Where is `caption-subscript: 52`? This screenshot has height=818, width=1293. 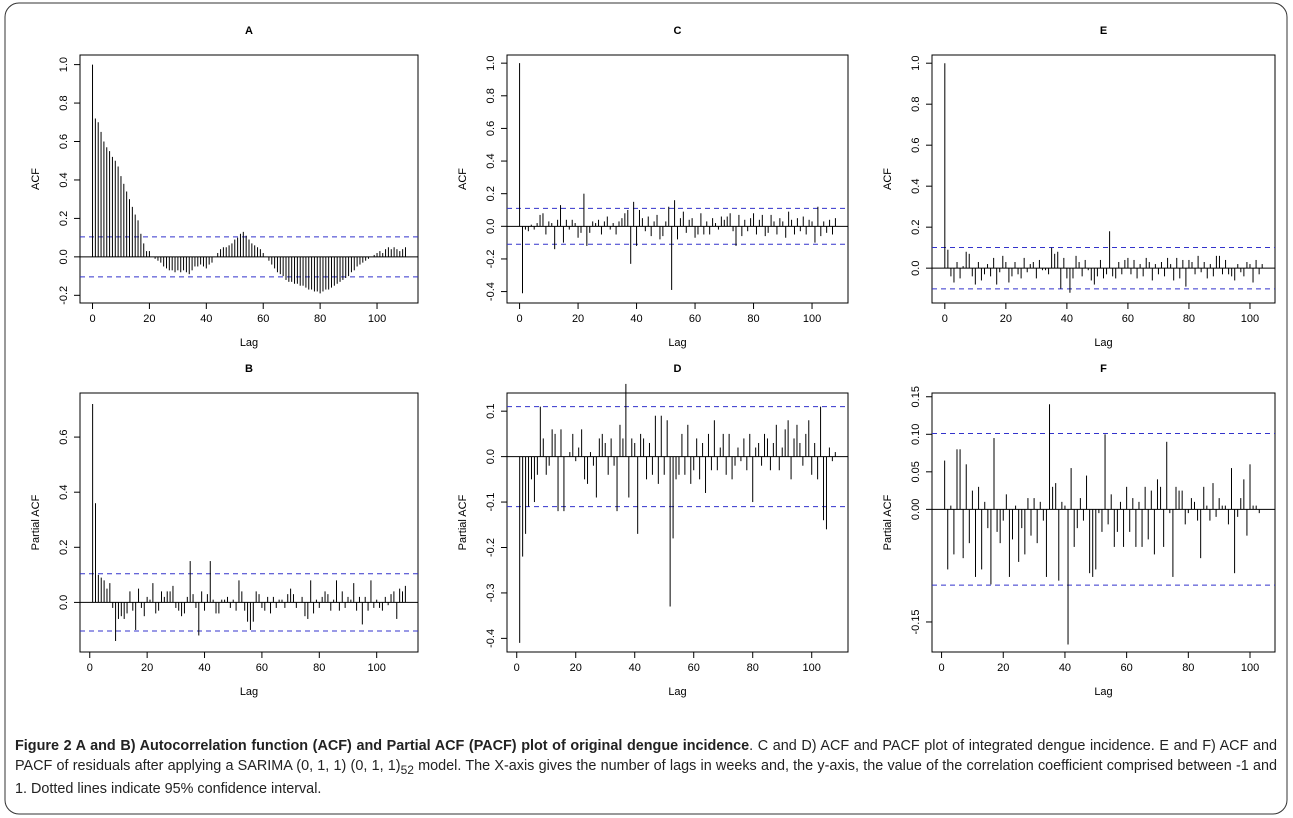
caption-subscript: 52 is located at coordinates (407, 769).